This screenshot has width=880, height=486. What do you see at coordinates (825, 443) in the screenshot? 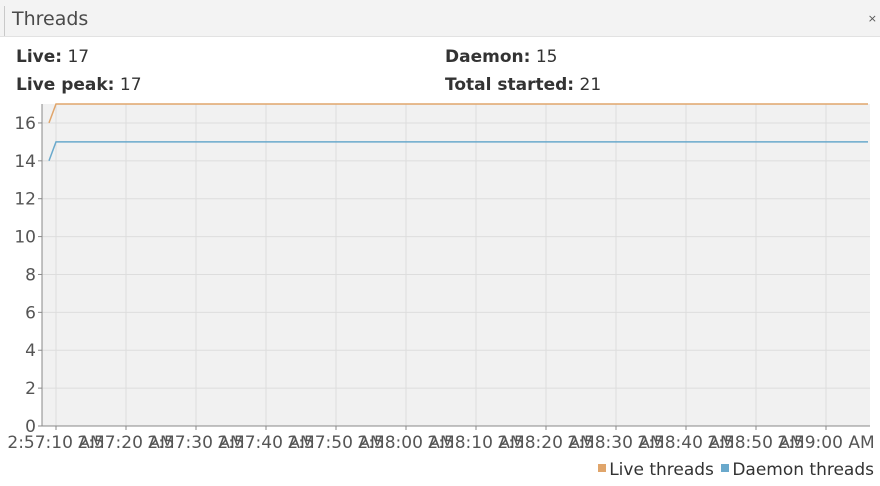
I see `x-tick-label: 2:59:00 AM` at bounding box center [825, 443].